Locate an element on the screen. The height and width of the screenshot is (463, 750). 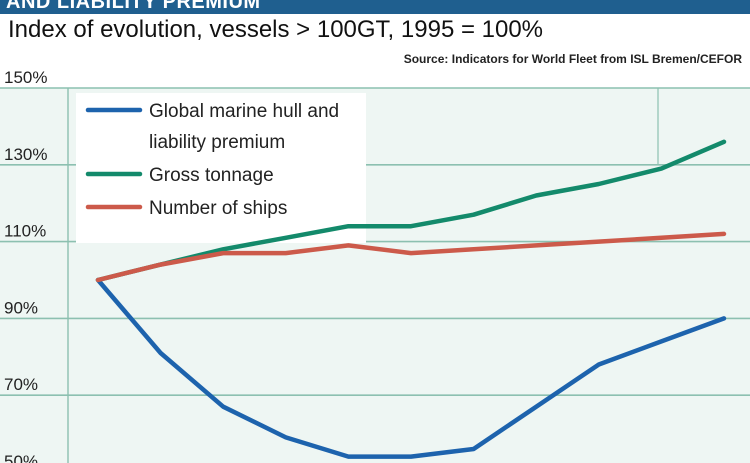
y-tick-label: 70% is located at coordinates (21, 384).